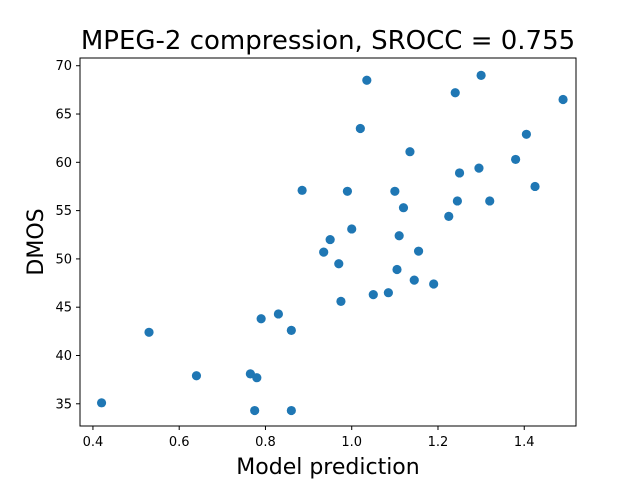  I want to click on y-tick-label: 50, so click(63, 259).